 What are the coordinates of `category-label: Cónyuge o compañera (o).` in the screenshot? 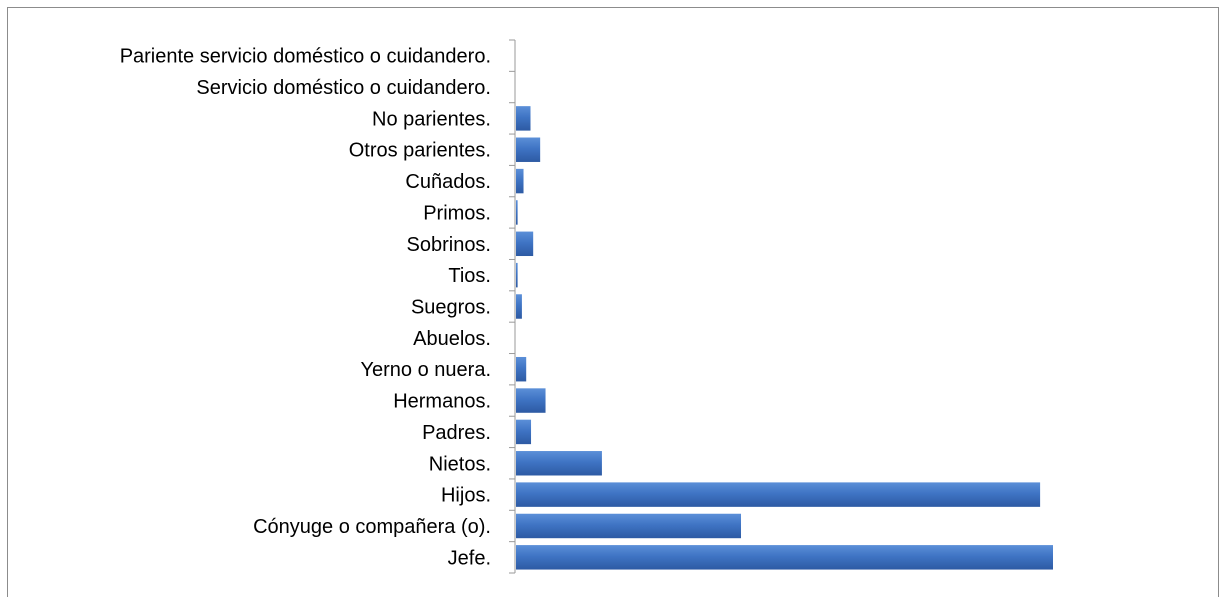 It's located at (372, 527).